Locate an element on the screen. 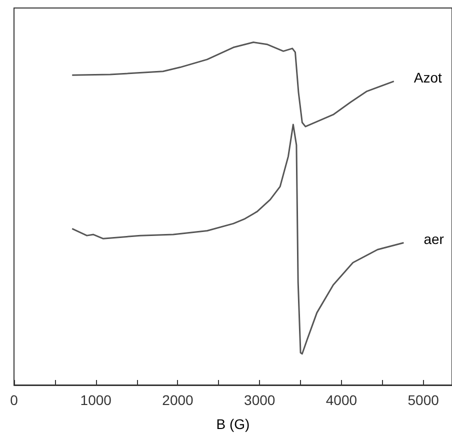 The height and width of the screenshot is (441, 452). x-tick-label: 4000 is located at coordinates (342, 400).